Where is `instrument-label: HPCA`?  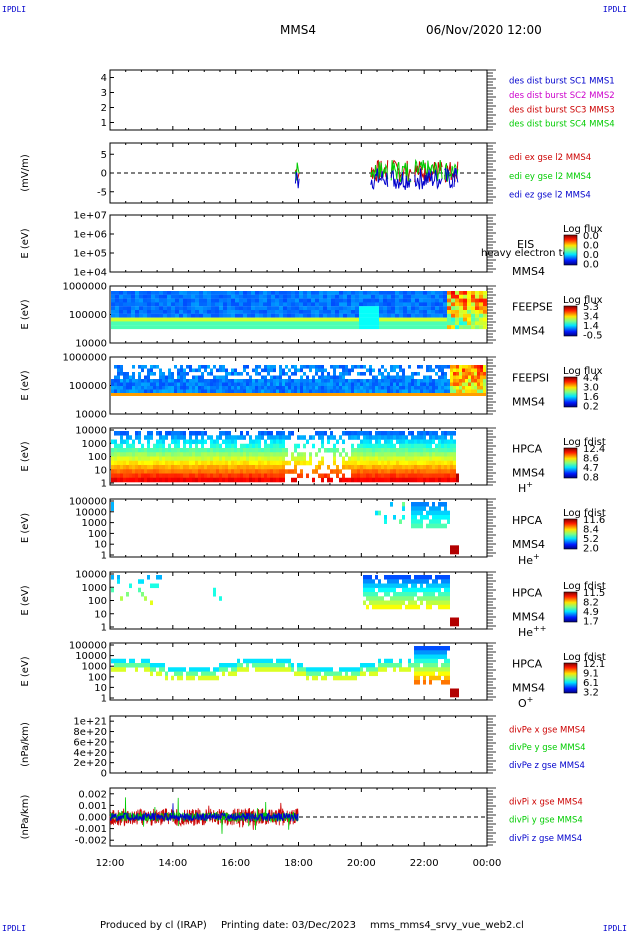 instrument-label: HPCA is located at coordinates (527, 593).